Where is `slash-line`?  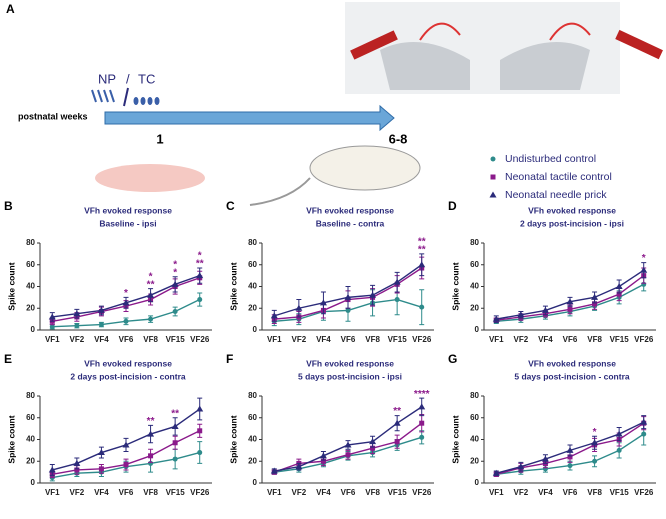 slash-line is located at coordinates (126, 97).